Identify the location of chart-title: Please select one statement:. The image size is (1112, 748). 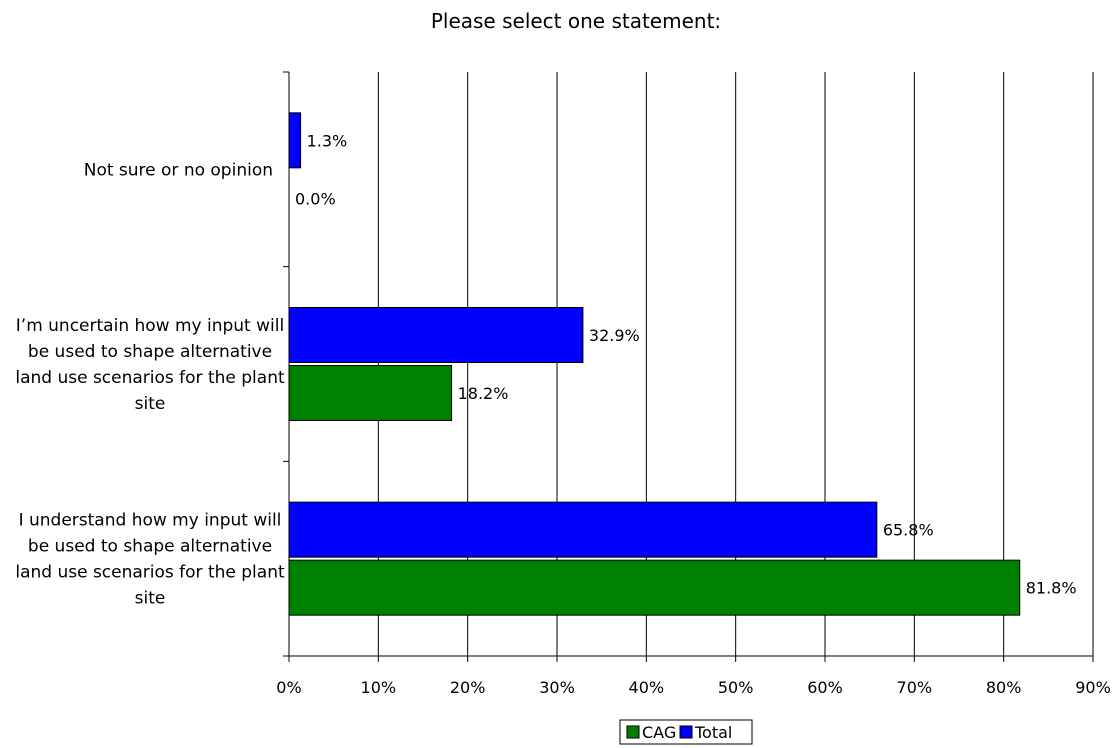
(576, 21).